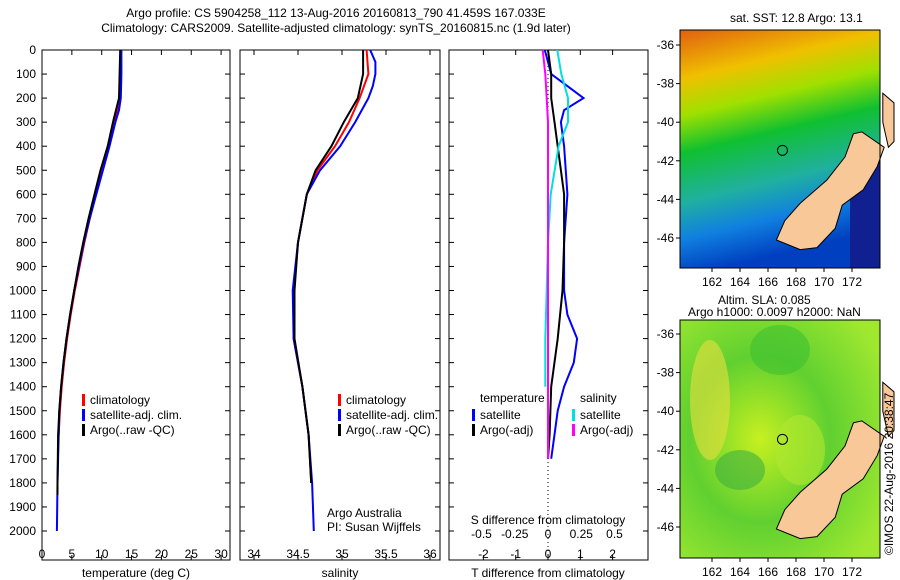  I want to click on legend-label: satellite-adj. clim., so click(392, 415).